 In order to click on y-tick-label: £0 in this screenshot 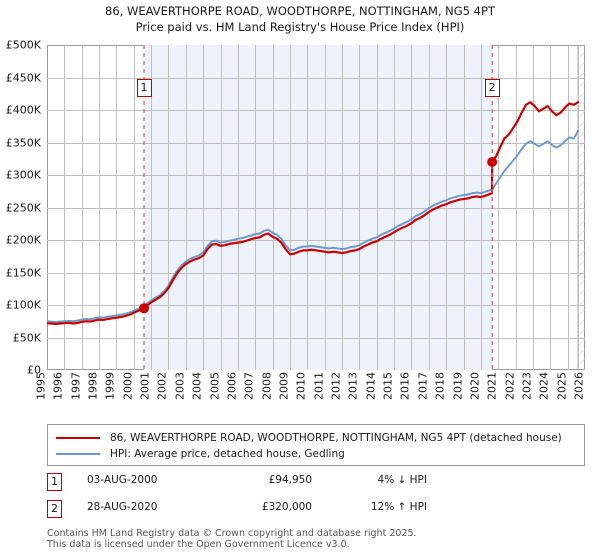, I will do `click(34, 370)`.